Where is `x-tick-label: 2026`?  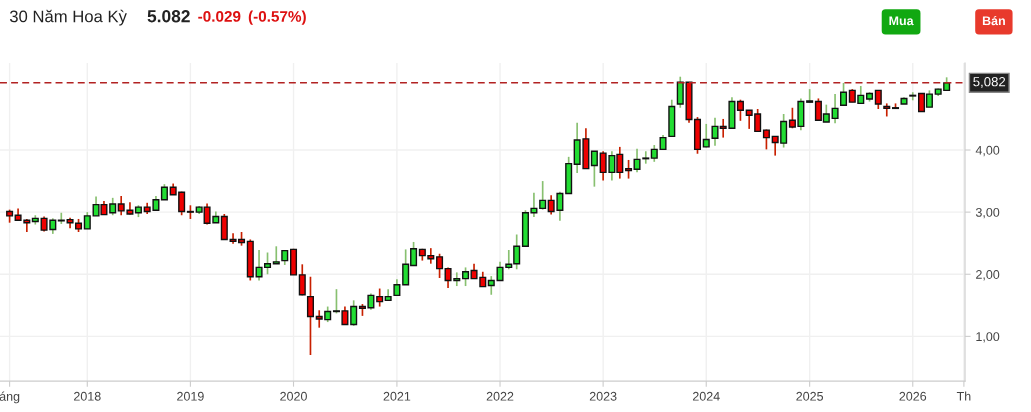
x-tick-label: 2026 is located at coordinates (913, 396).